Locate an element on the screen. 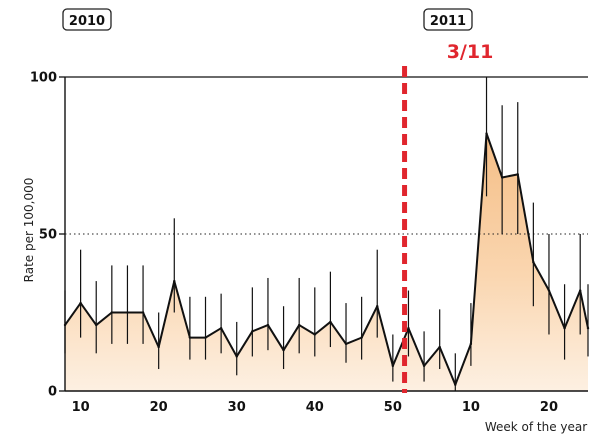 Image resolution: width=609 pixels, height=436 pixels. y-tick-label: 0 is located at coordinates (52, 392).